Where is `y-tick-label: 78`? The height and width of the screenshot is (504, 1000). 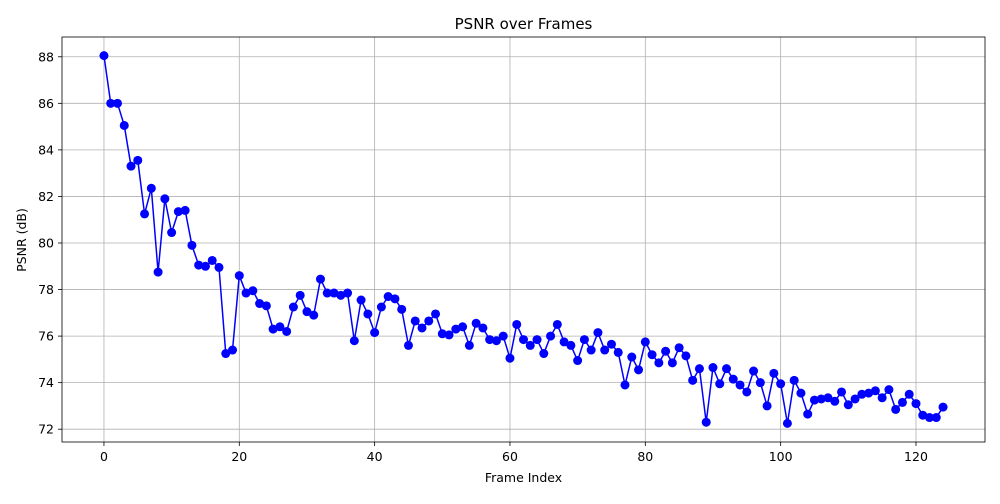 y-tick-label: 78 is located at coordinates (46, 289).